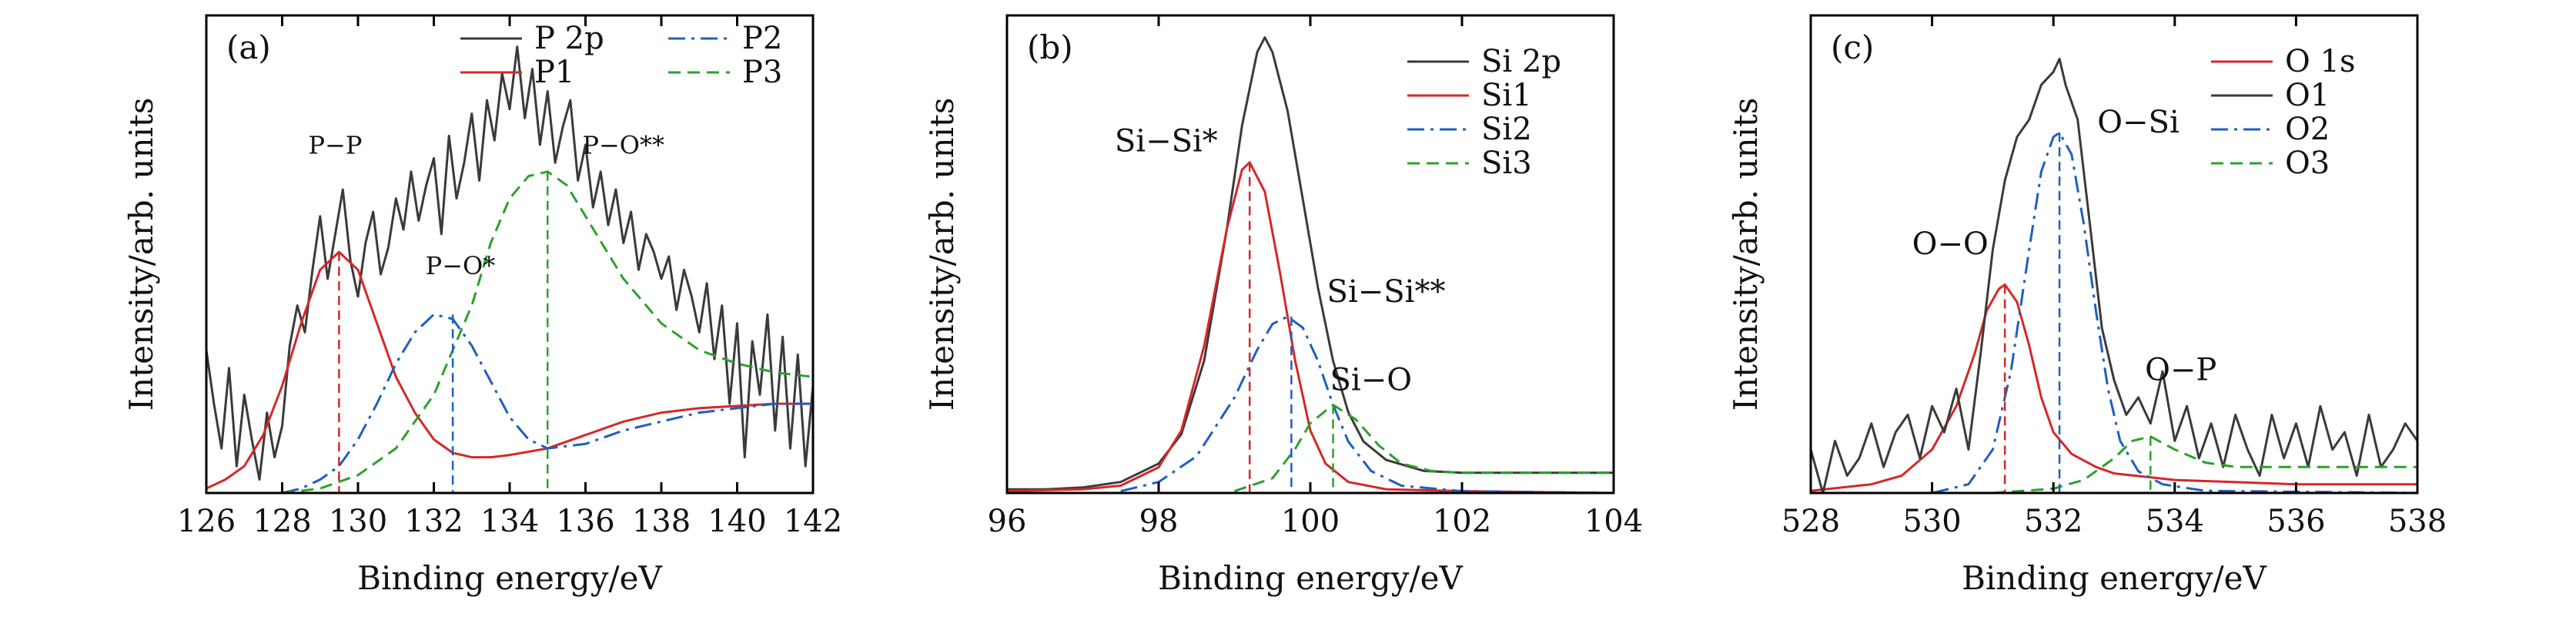 This screenshot has height=617, width=2576. What do you see at coordinates (1008, 521) in the screenshot?
I see `x-tick-label: 96` at bounding box center [1008, 521].